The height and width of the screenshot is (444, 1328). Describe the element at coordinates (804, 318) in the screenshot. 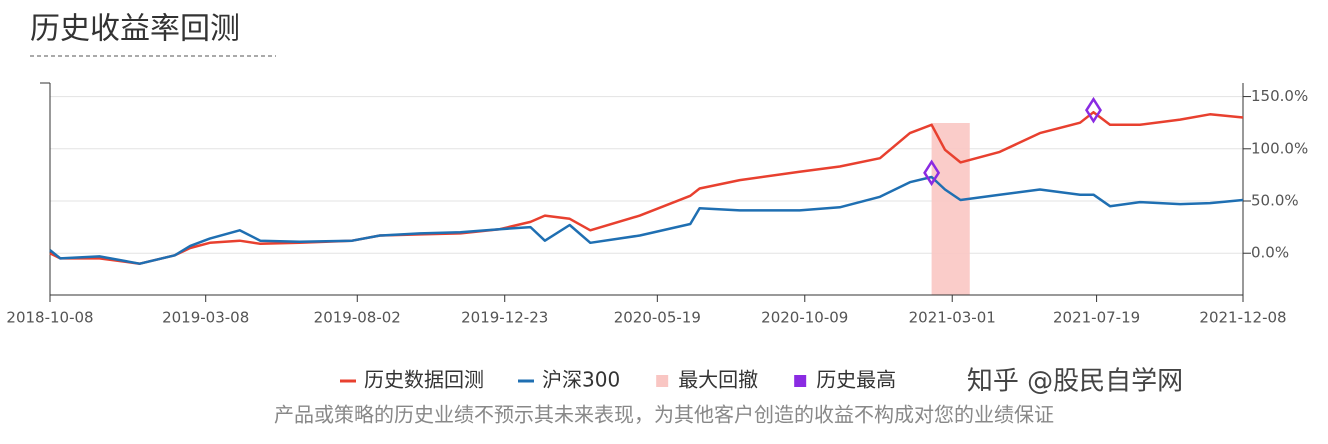

I see `x-tick-label: 2020-10-09` at that location.